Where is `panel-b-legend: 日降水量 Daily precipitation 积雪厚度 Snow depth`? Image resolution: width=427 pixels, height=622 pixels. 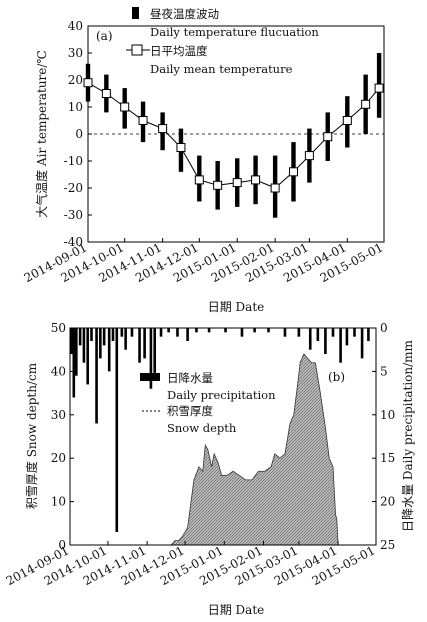 panel-b-legend: 日降水量 Daily precipitation 积雪厚度 Snow depth is located at coordinates (208, 403).